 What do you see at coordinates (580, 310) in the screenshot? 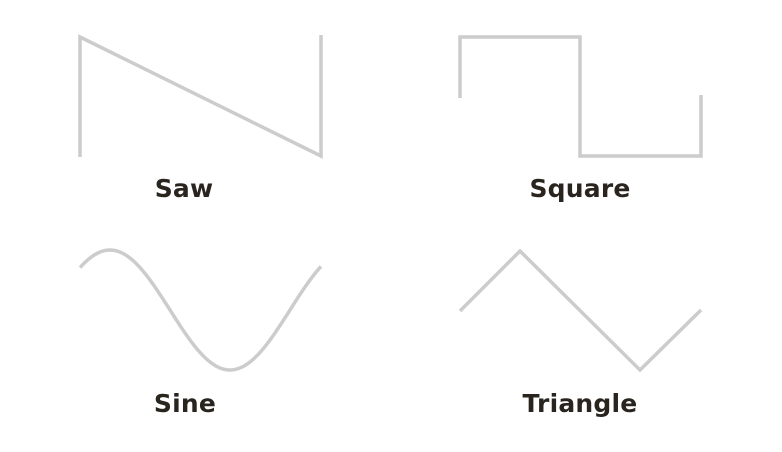
I see `triangle-wave-icon` at bounding box center [580, 310].